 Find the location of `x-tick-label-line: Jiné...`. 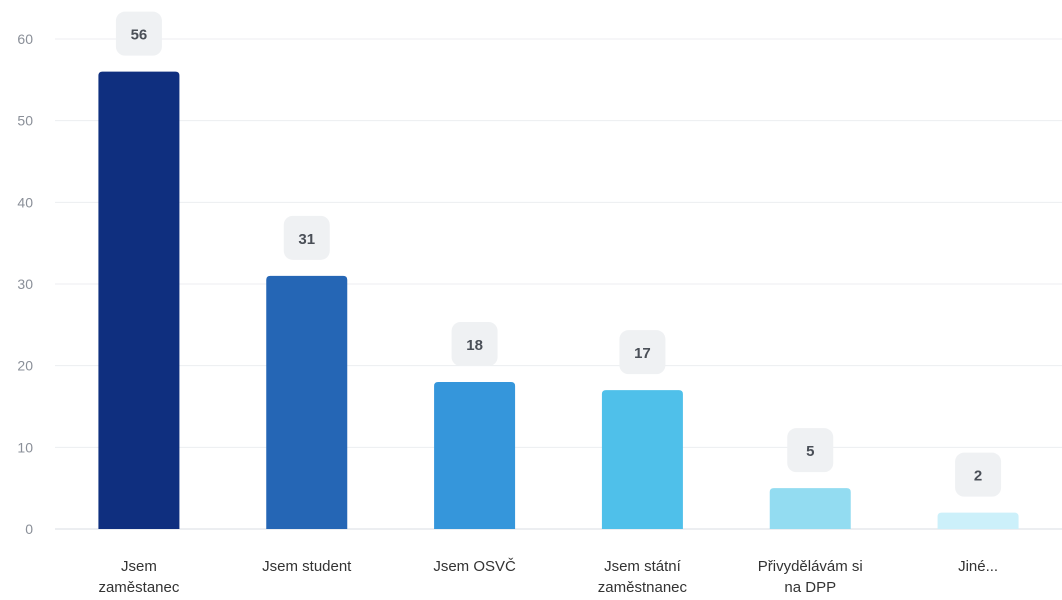

x-tick-label-line: Jiné... is located at coordinates (978, 566).